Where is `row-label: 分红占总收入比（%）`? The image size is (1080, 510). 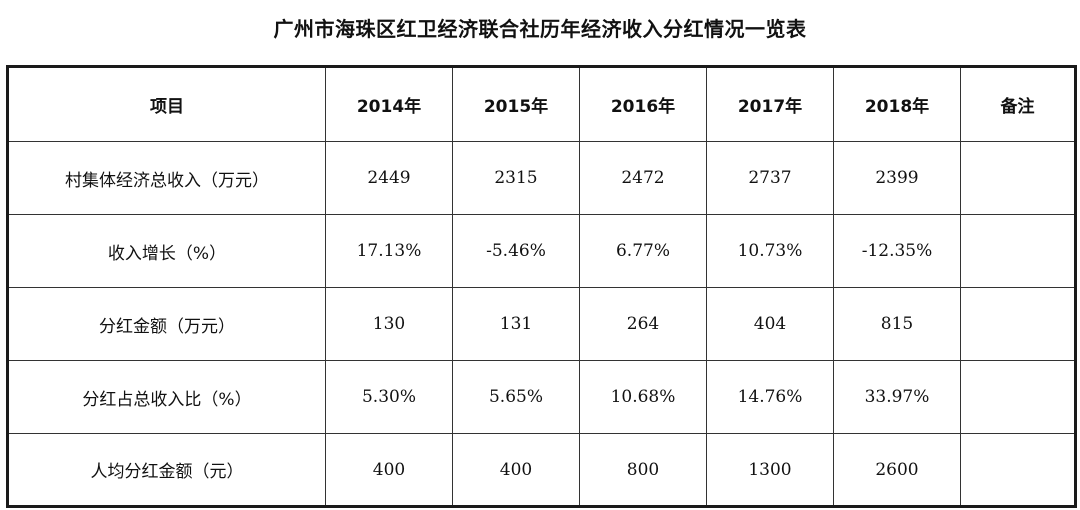
row-label: 分红占总收入比（%） is located at coordinates (166, 397).